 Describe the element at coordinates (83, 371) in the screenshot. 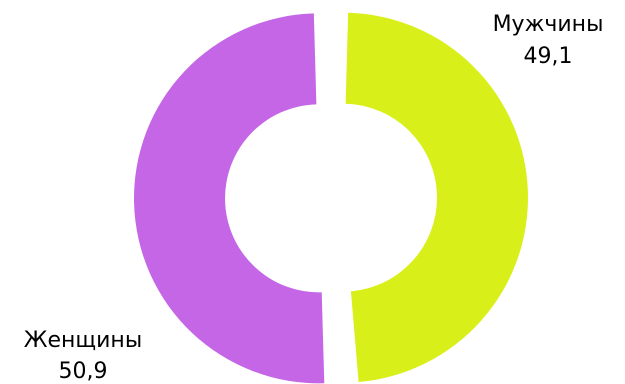

I see `slice-label-value-women: 50,9` at that location.